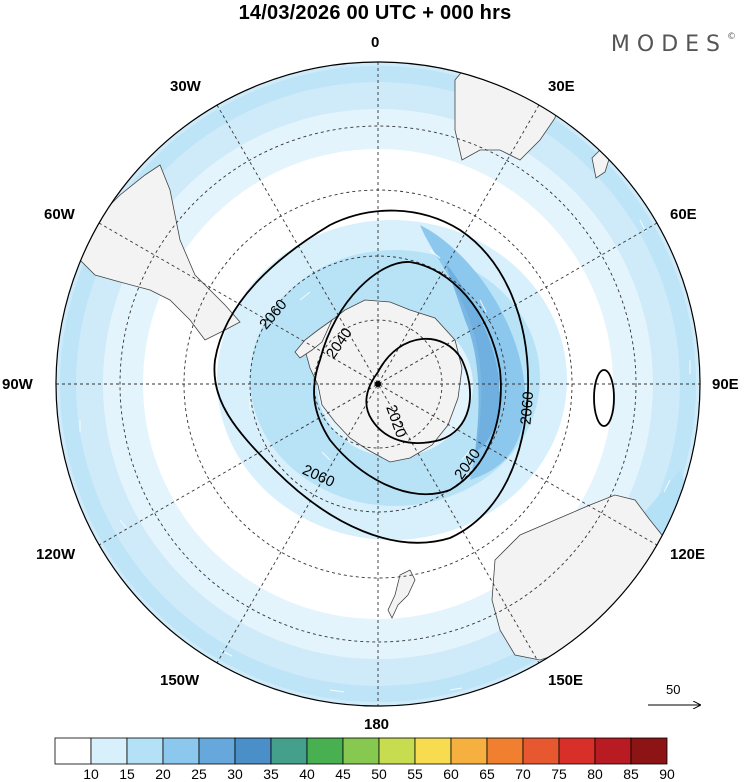 The width and height of the screenshot is (750, 782). Describe the element at coordinates (527, 408) in the screenshot. I see `label-2060-right: 2060` at that location.